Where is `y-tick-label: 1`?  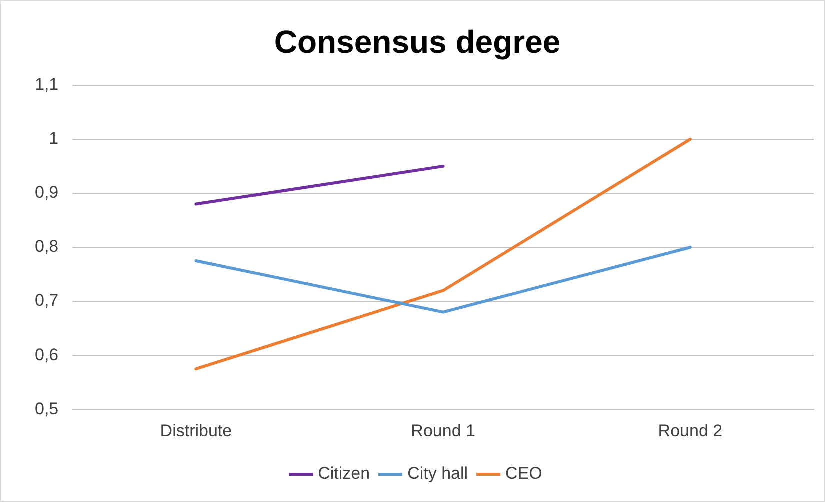 y-tick-label: 1 is located at coordinates (54, 138).